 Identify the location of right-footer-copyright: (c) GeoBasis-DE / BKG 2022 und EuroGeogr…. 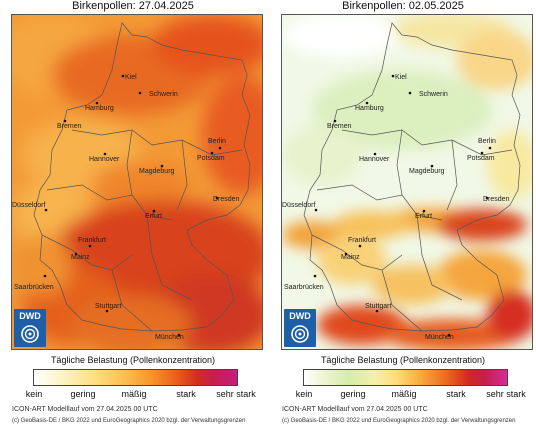
(399, 421).